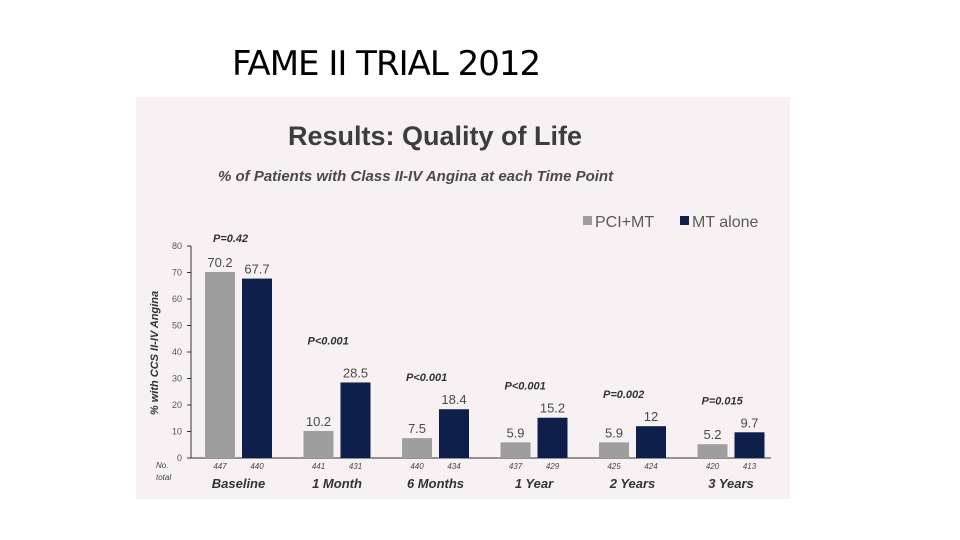 The height and width of the screenshot is (540, 960). I want to click on bar-value-label: 15.2, so click(552, 408).